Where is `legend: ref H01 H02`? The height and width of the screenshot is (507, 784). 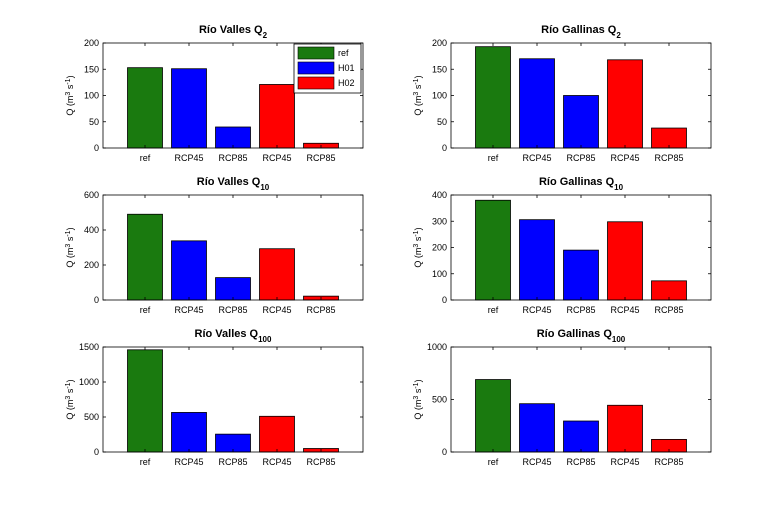
legend: ref H01 H02 is located at coordinates (327, 68).